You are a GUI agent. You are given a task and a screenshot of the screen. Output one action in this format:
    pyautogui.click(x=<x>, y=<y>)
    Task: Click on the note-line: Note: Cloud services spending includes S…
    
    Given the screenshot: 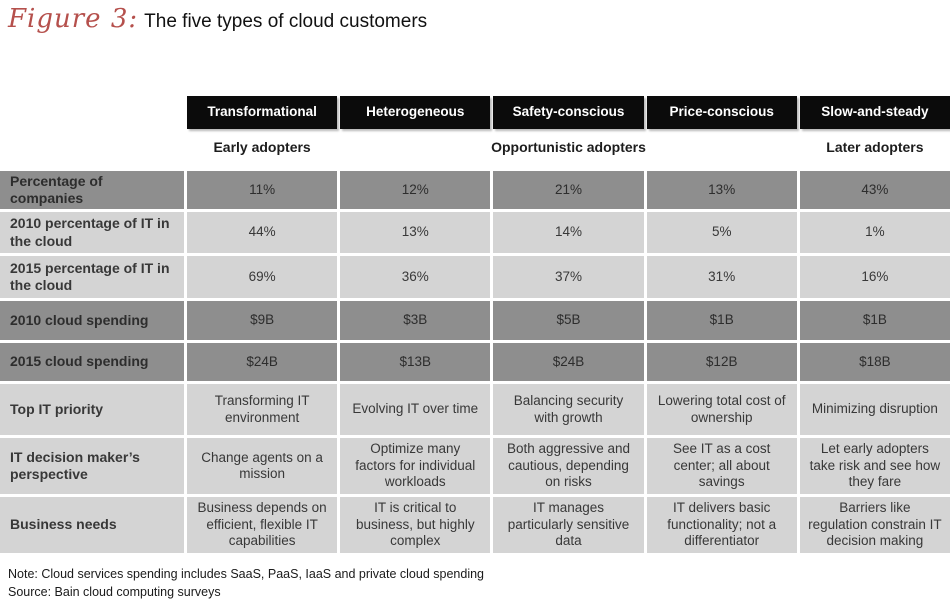 What is the action you would take?
    pyautogui.click(x=246, y=574)
    